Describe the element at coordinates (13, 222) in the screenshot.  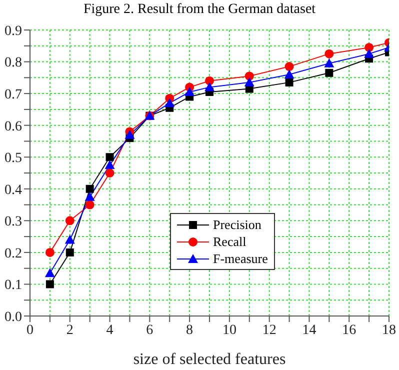
I see `y-tick-label: 0.3` at that location.